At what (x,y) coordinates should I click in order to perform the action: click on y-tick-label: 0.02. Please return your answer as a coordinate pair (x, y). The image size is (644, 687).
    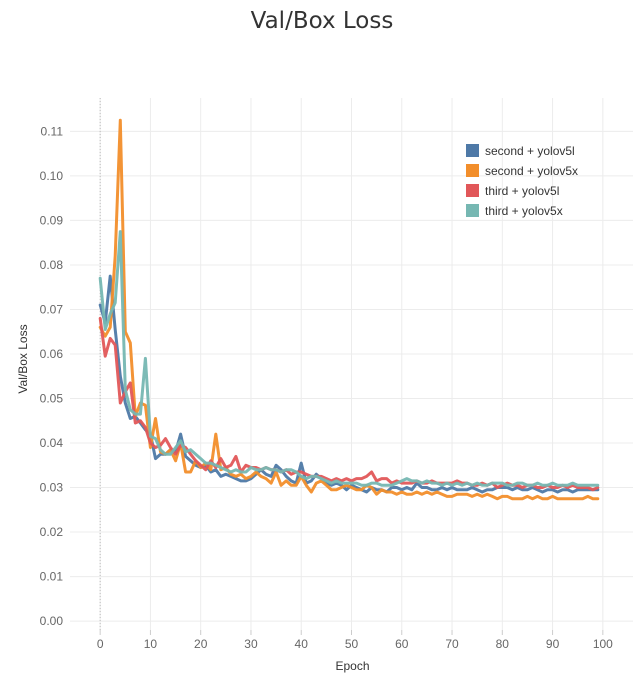
    Looking at the image, I should click on (52, 532).